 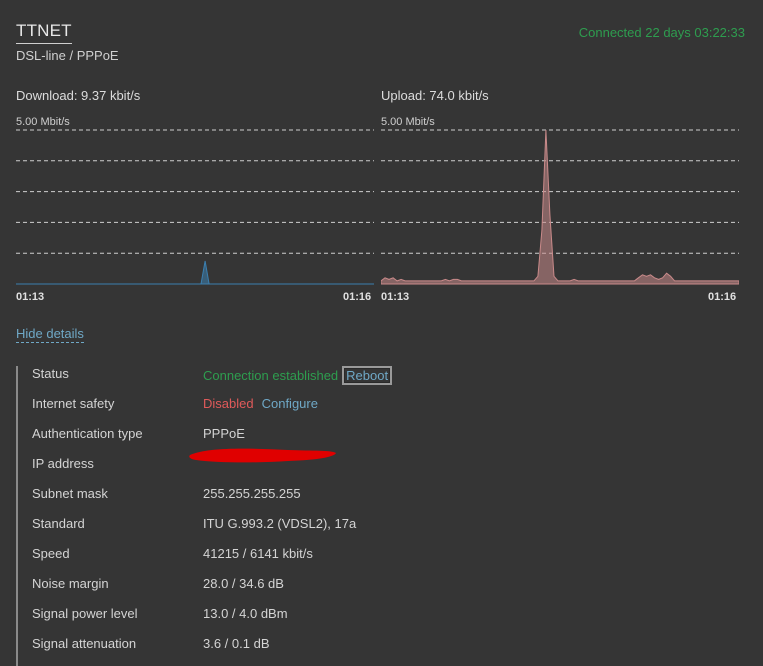 What do you see at coordinates (245, 613) in the screenshot?
I see `signal-power-value: 13.0 / 4.0 dBm` at bounding box center [245, 613].